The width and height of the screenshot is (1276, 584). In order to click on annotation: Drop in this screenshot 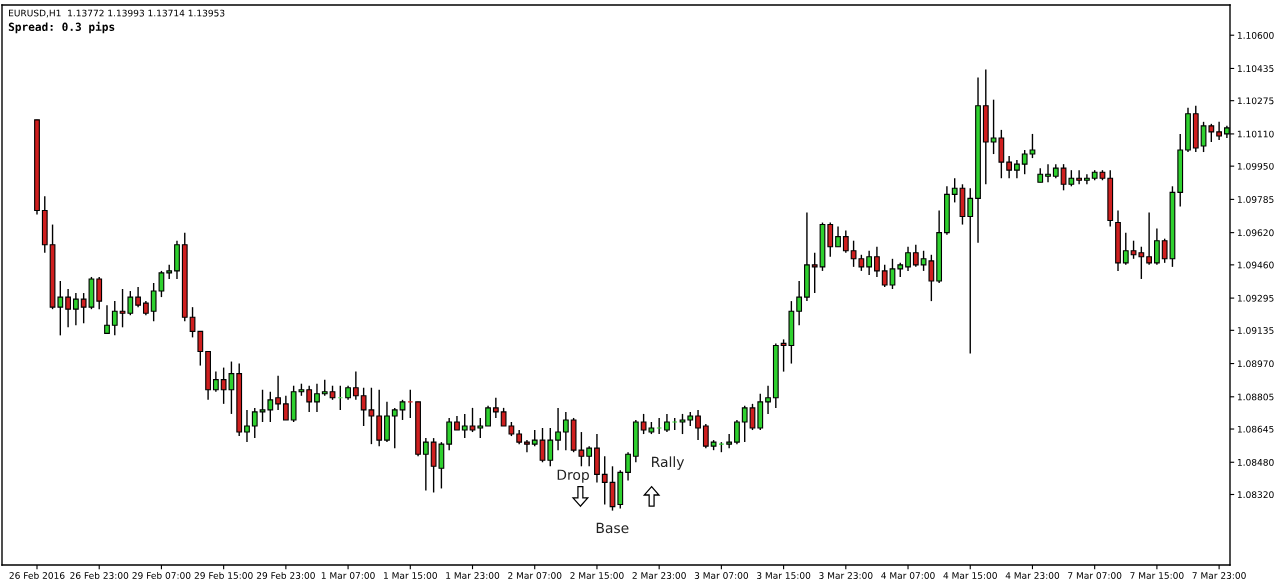, I will do `click(573, 476)`.